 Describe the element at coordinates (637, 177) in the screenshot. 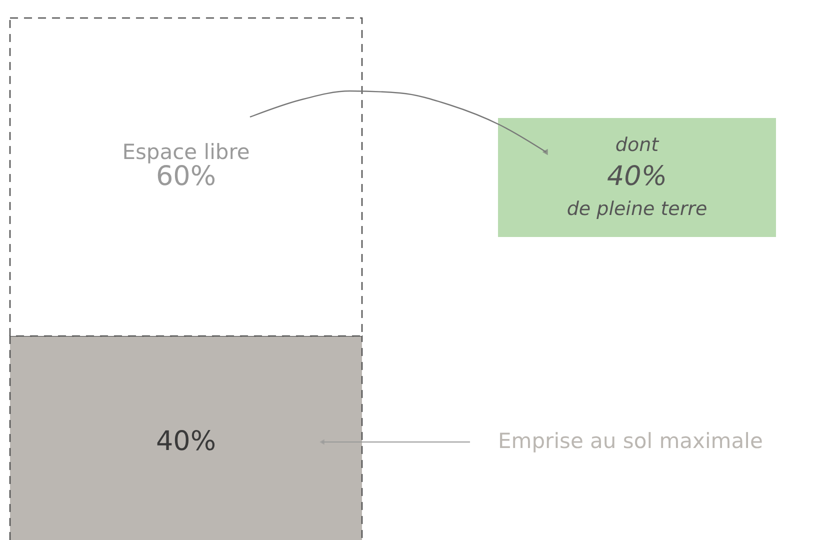

I see `text: dont 40% de pleine terre` at that location.